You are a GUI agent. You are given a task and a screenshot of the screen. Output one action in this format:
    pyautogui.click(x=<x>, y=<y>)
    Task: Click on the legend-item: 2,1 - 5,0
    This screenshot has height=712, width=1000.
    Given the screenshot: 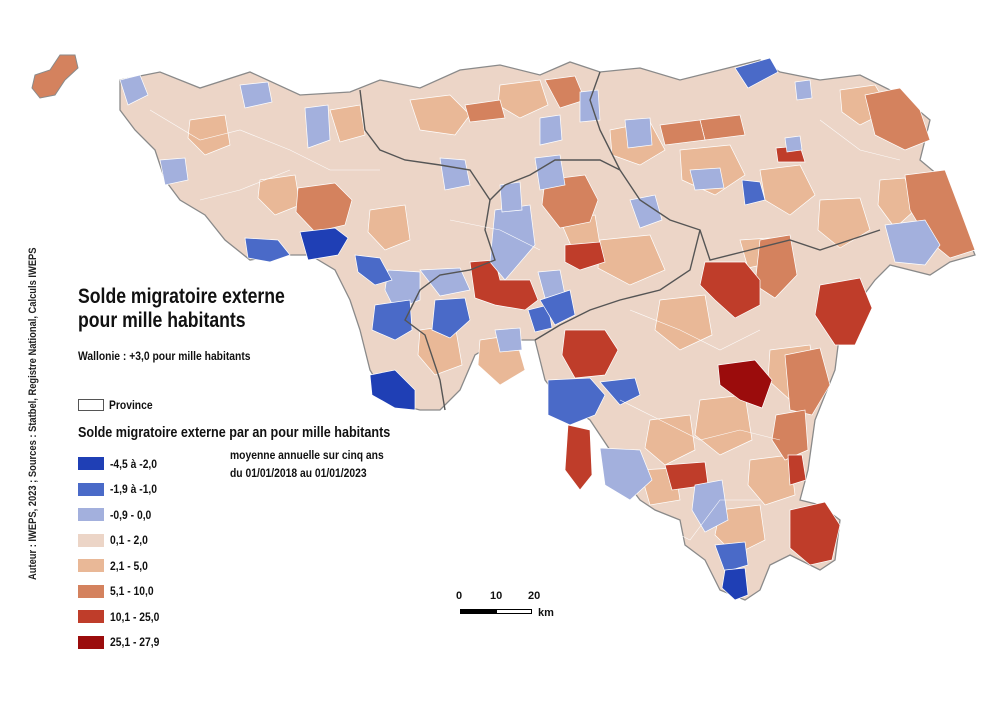 What is the action you would take?
    pyautogui.click(x=122, y=566)
    